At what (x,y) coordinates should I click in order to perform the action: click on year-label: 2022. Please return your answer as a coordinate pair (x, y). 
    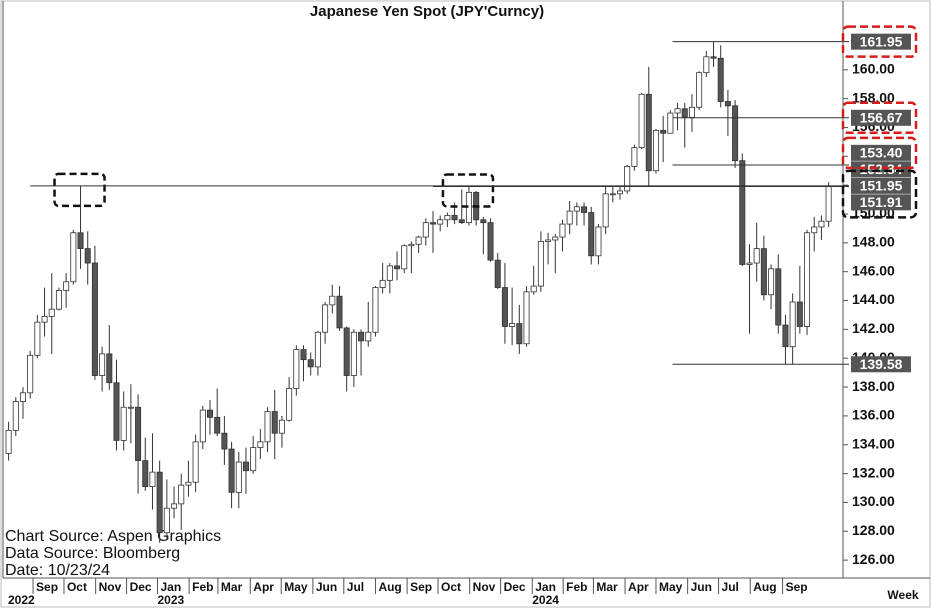
    Looking at the image, I should click on (21, 600).